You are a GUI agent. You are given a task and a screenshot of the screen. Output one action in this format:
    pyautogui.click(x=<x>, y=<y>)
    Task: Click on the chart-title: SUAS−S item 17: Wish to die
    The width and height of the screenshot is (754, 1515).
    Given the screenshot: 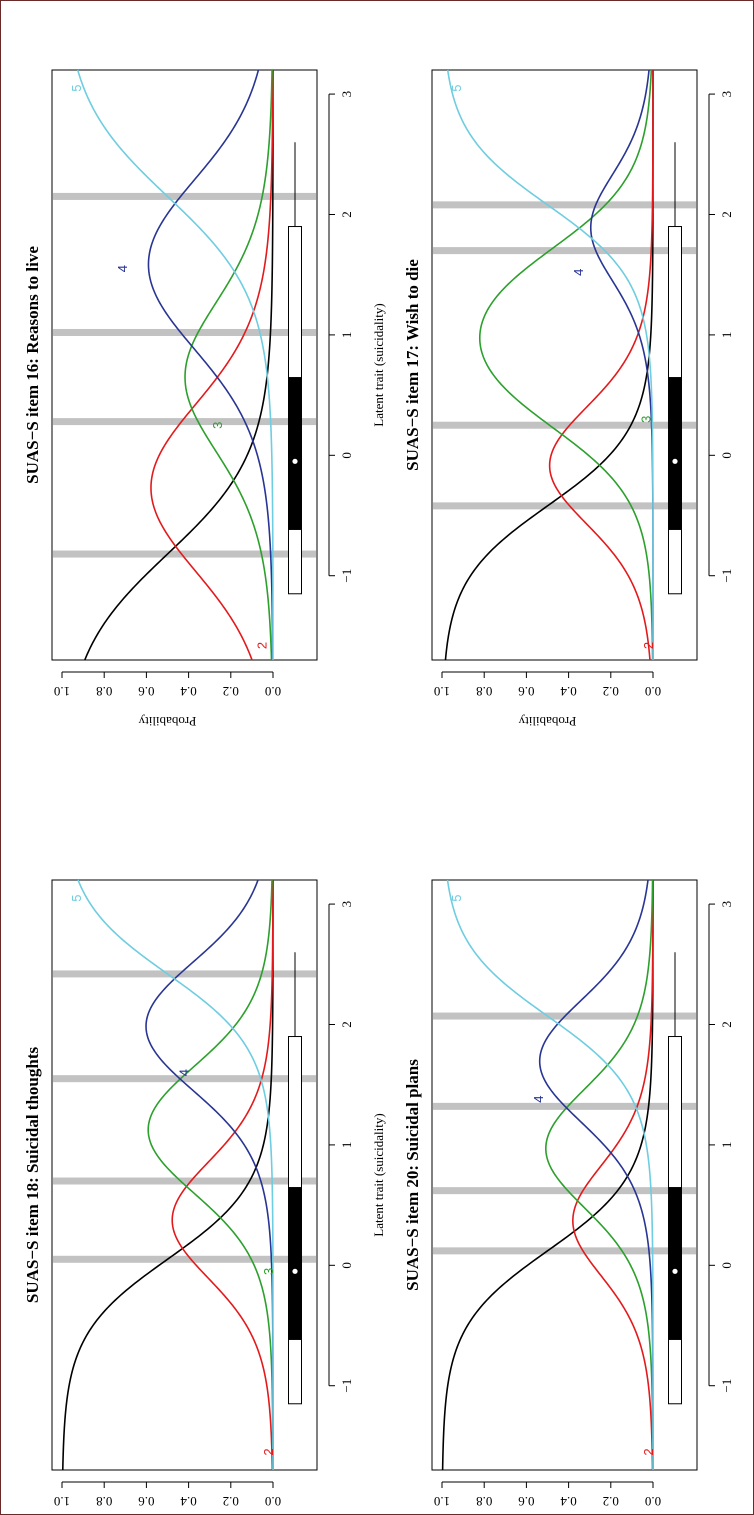 What is the action you would take?
    pyautogui.click(x=412, y=365)
    